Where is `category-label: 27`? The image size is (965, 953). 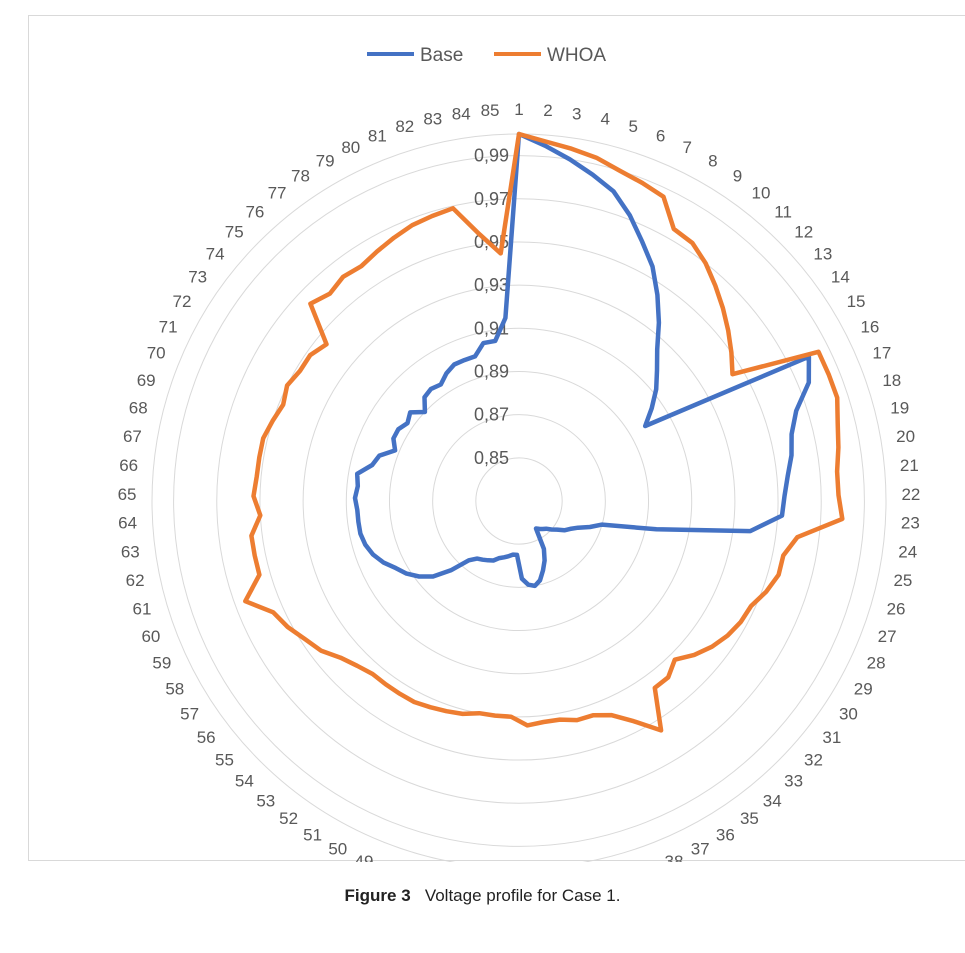
category-label: 27 is located at coordinates (887, 636).